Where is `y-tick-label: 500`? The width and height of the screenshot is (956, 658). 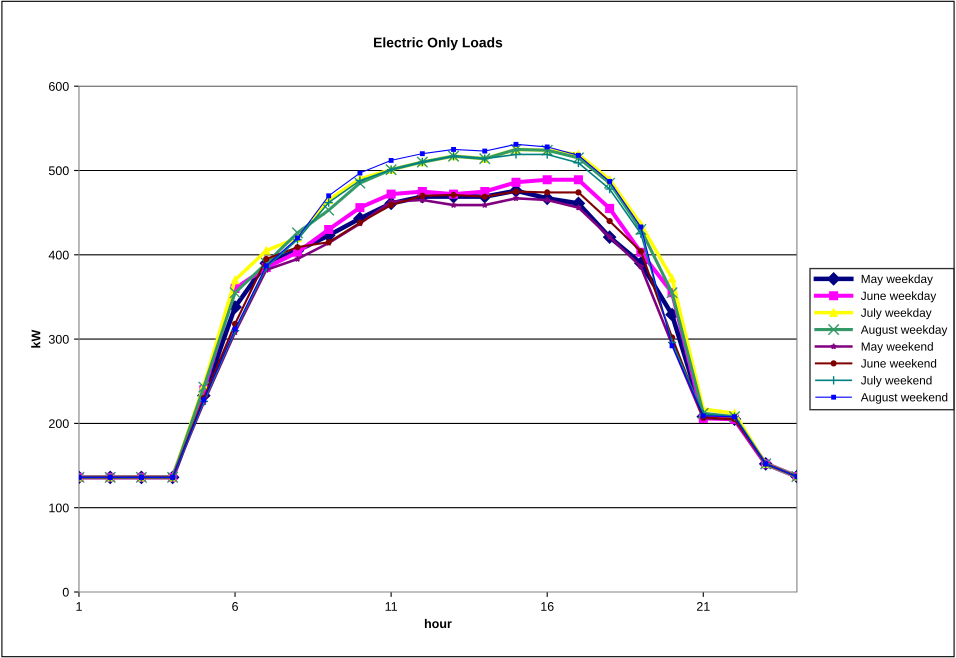 y-tick-label: 500 is located at coordinates (58, 171).